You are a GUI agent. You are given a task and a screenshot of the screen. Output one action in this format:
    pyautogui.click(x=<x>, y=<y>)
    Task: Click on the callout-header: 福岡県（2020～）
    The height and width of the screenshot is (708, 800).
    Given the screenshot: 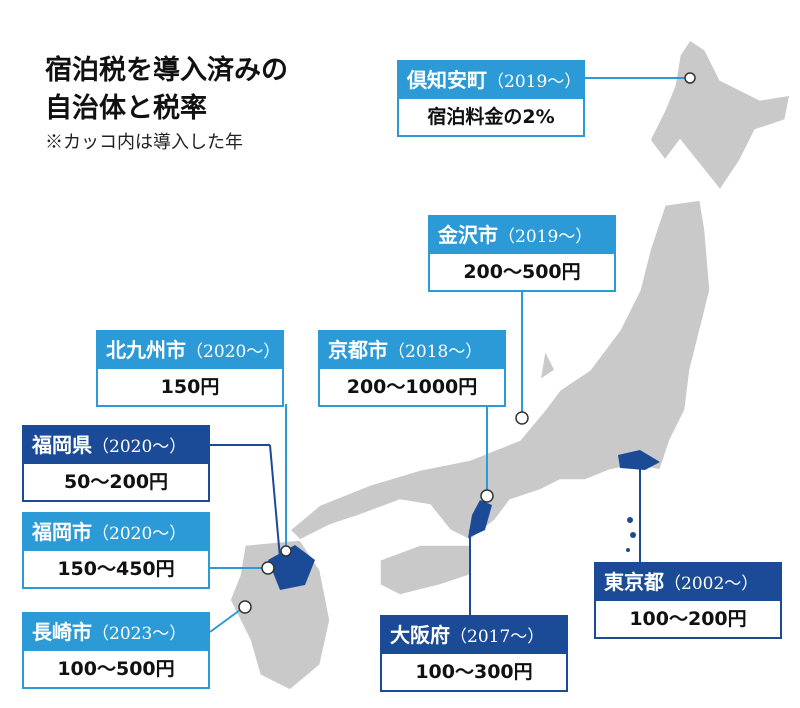 What is the action you would take?
    pyautogui.click(x=116, y=445)
    